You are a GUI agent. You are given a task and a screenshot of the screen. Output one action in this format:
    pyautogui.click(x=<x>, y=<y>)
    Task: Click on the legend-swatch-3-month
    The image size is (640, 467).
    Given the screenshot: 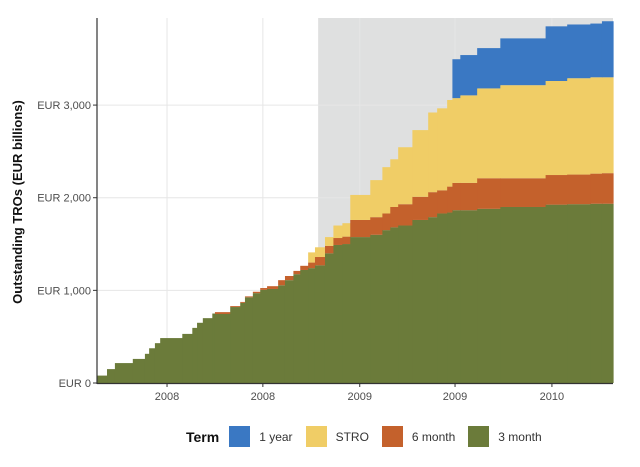 What is the action you would take?
    pyautogui.click(x=479, y=436)
    